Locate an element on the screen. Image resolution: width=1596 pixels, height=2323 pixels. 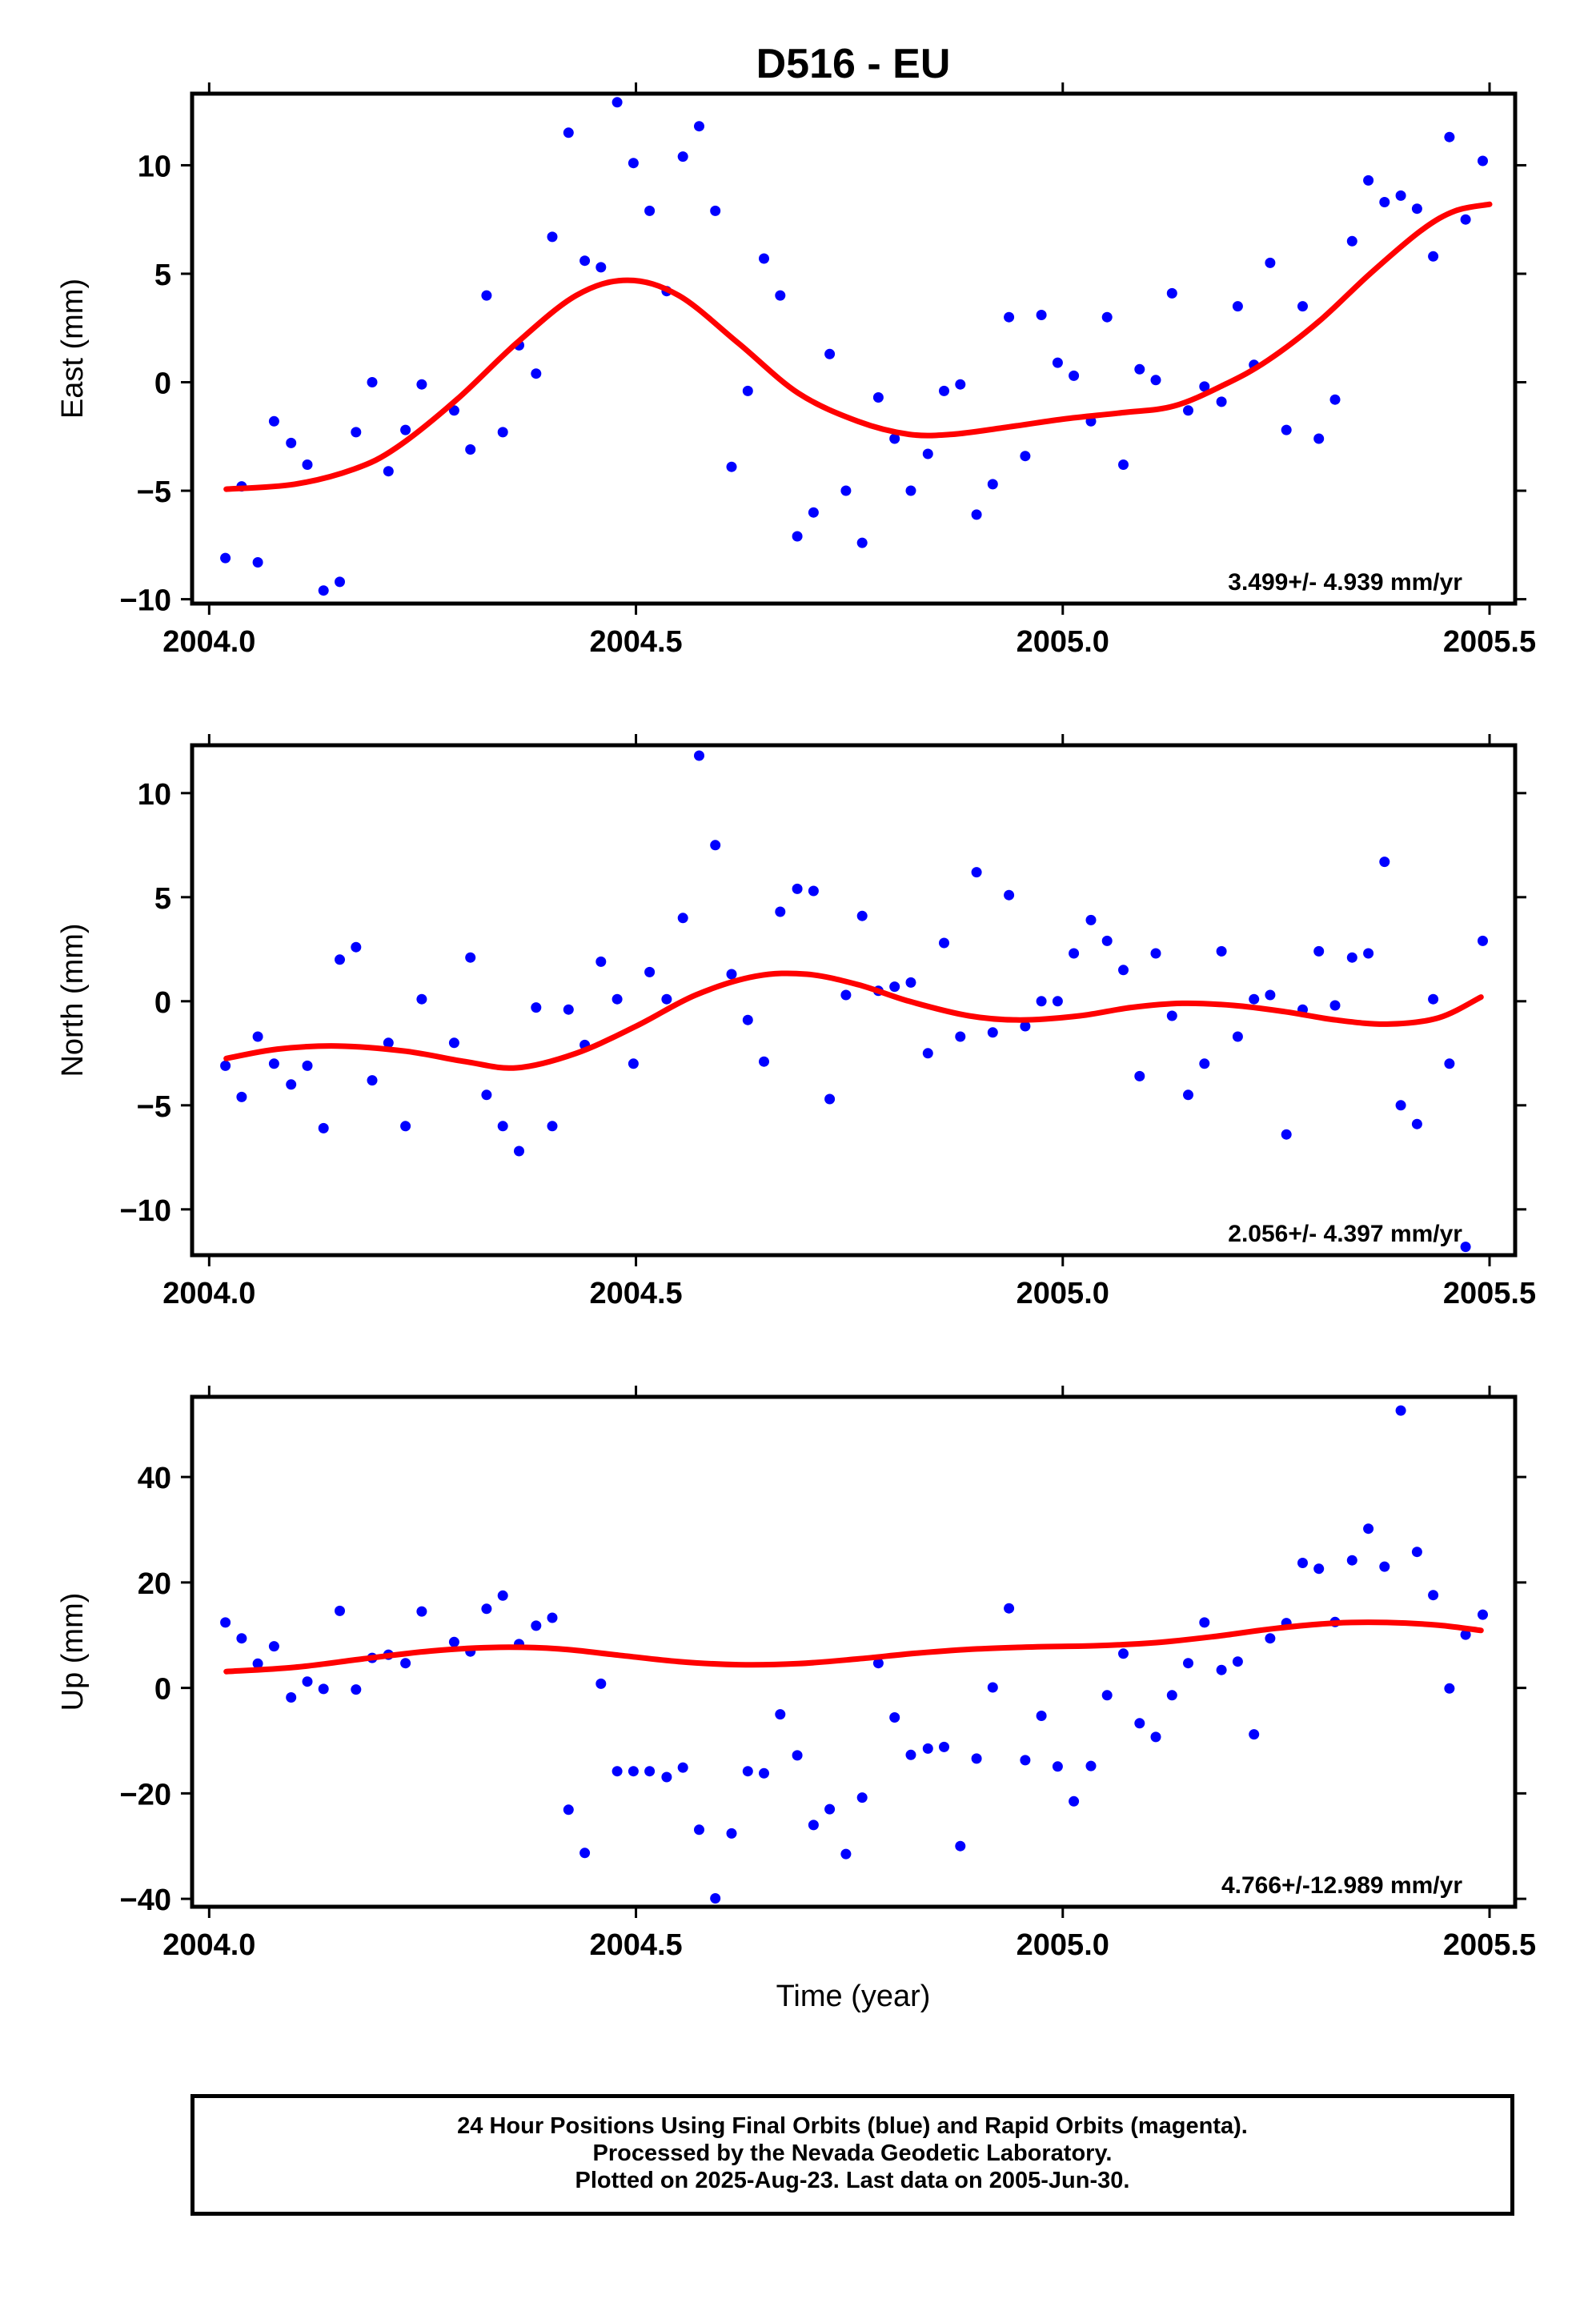
up-y-tick-label: −20 is located at coordinates (145, 1794).